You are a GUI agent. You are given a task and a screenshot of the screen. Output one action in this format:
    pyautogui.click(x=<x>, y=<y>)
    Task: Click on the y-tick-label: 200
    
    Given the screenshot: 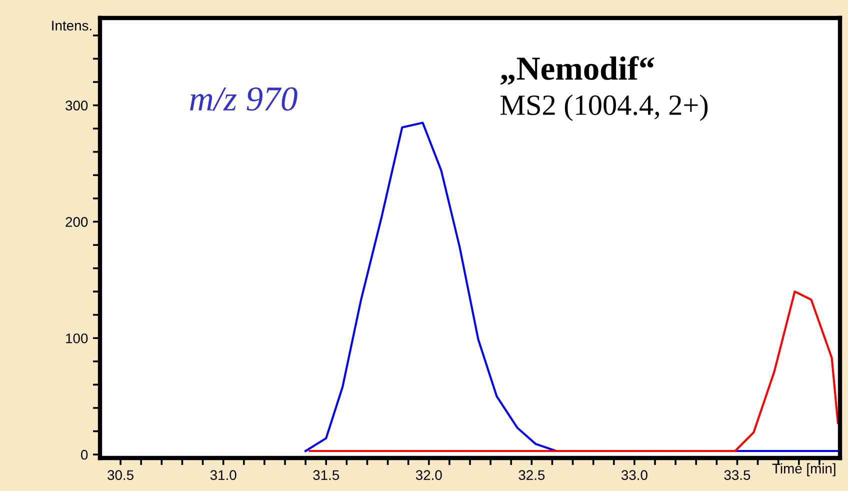 What is the action you would take?
    pyautogui.click(x=77, y=222)
    